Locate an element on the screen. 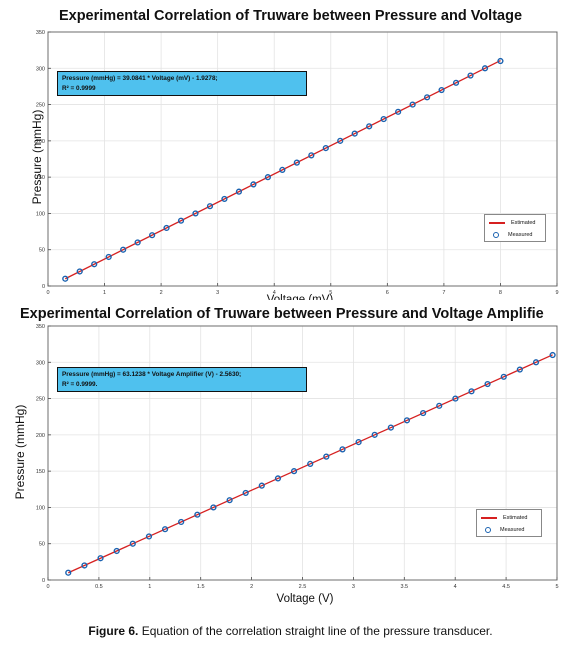 Image resolution: width=581 pixels, height=650 pixels. y-tick-label: 250 is located at coordinates (40, 106).